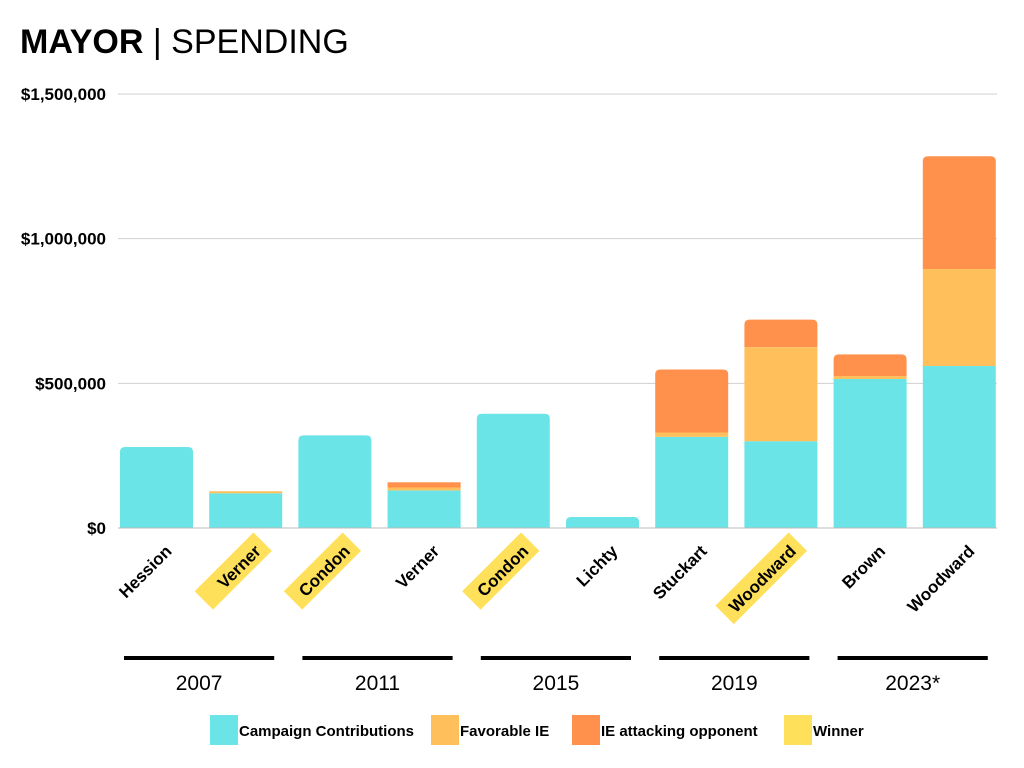 This screenshot has height=768, width=1024. What do you see at coordinates (63, 311) in the screenshot?
I see `y-axis: $0 $500,000 $1,000,000 $1,500,000` at bounding box center [63, 311].